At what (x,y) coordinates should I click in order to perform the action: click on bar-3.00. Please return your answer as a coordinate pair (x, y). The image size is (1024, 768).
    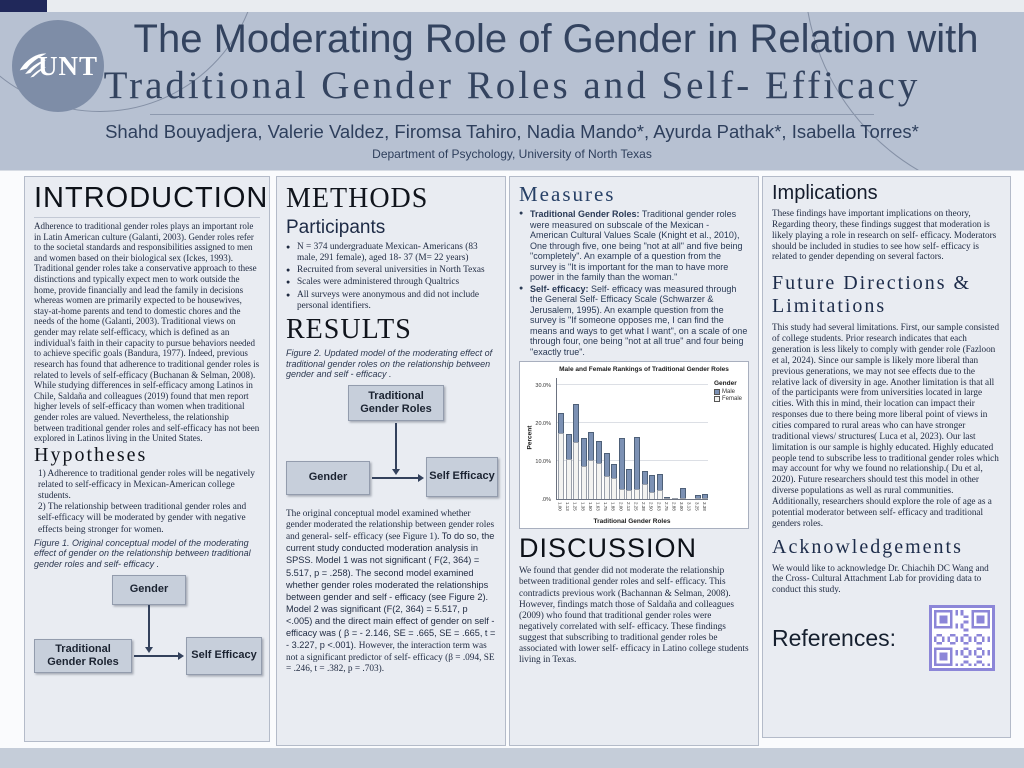
    Looking at the image, I should click on (682, 493).